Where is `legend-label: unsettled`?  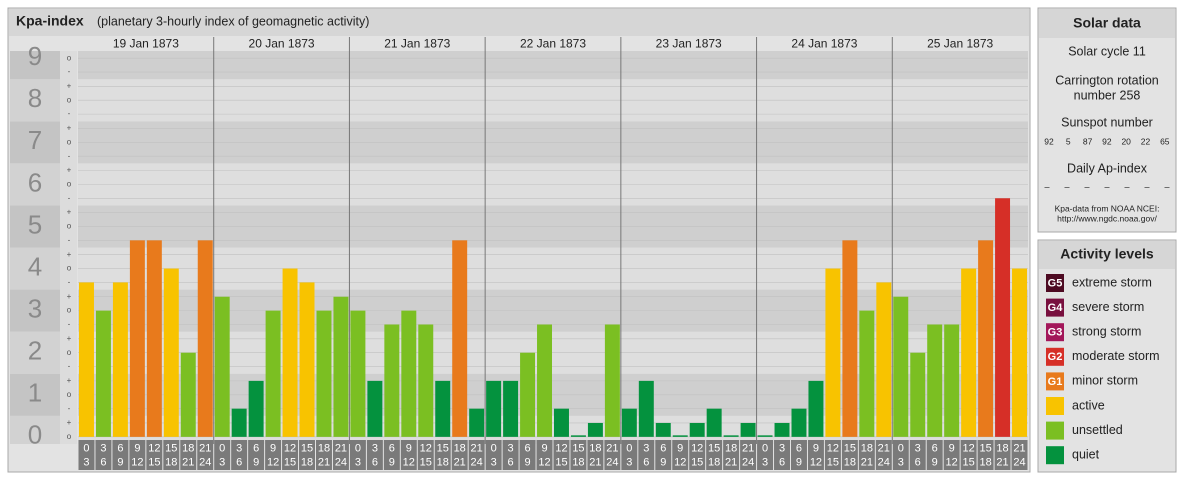 legend-label: unsettled is located at coordinates (1097, 430).